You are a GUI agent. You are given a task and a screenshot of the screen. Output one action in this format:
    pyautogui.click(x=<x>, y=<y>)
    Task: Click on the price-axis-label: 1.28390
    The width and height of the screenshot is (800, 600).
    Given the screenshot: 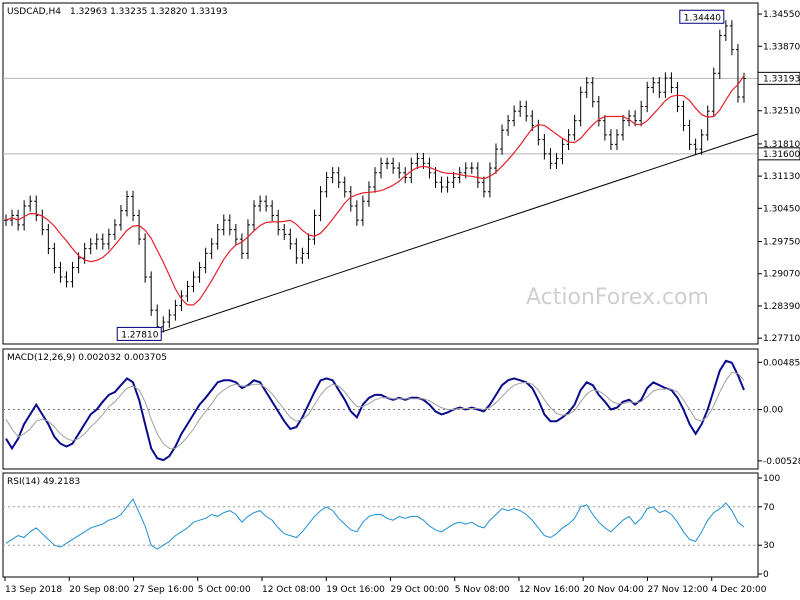 What is the action you would take?
    pyautogui.click(x=781, y=307)
    